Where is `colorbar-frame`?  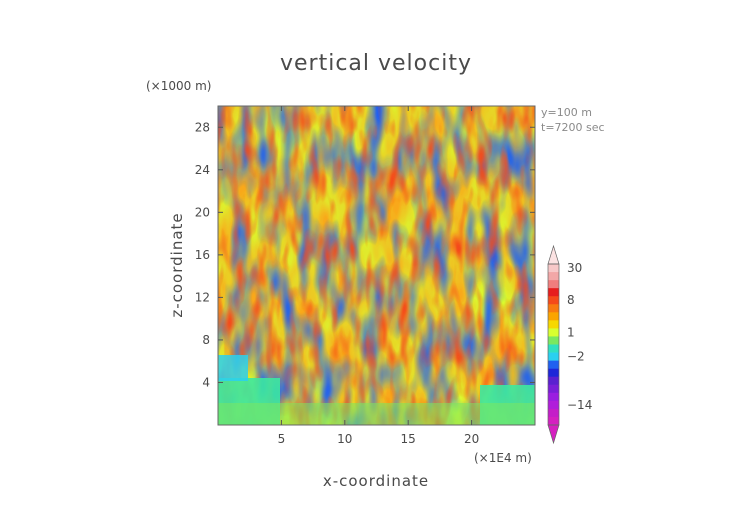
colorbar-frame is located at coordinates (553, 344).